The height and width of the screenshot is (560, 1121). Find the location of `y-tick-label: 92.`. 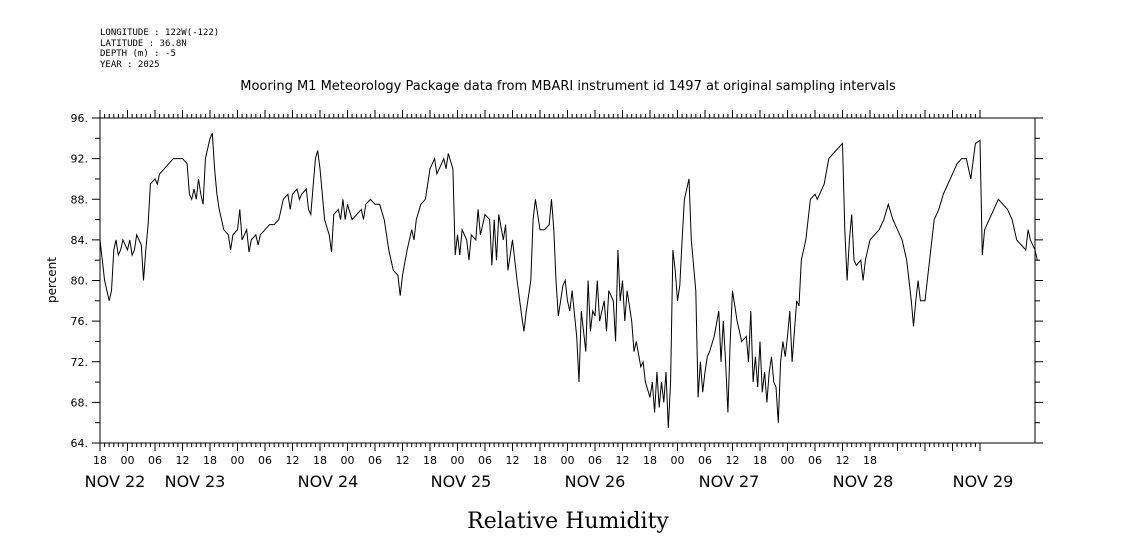

y-tick-label: 92. is located at coordinates (80, 159).